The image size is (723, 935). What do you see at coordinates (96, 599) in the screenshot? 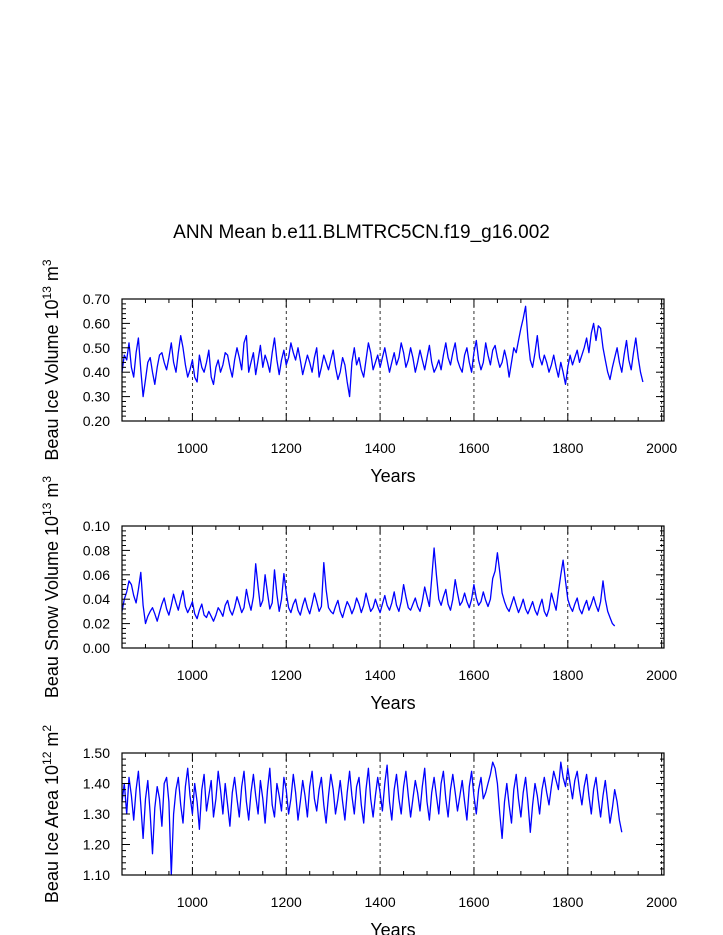
I see `y-tick-label: 0.04` at bounding box center [96, 599].